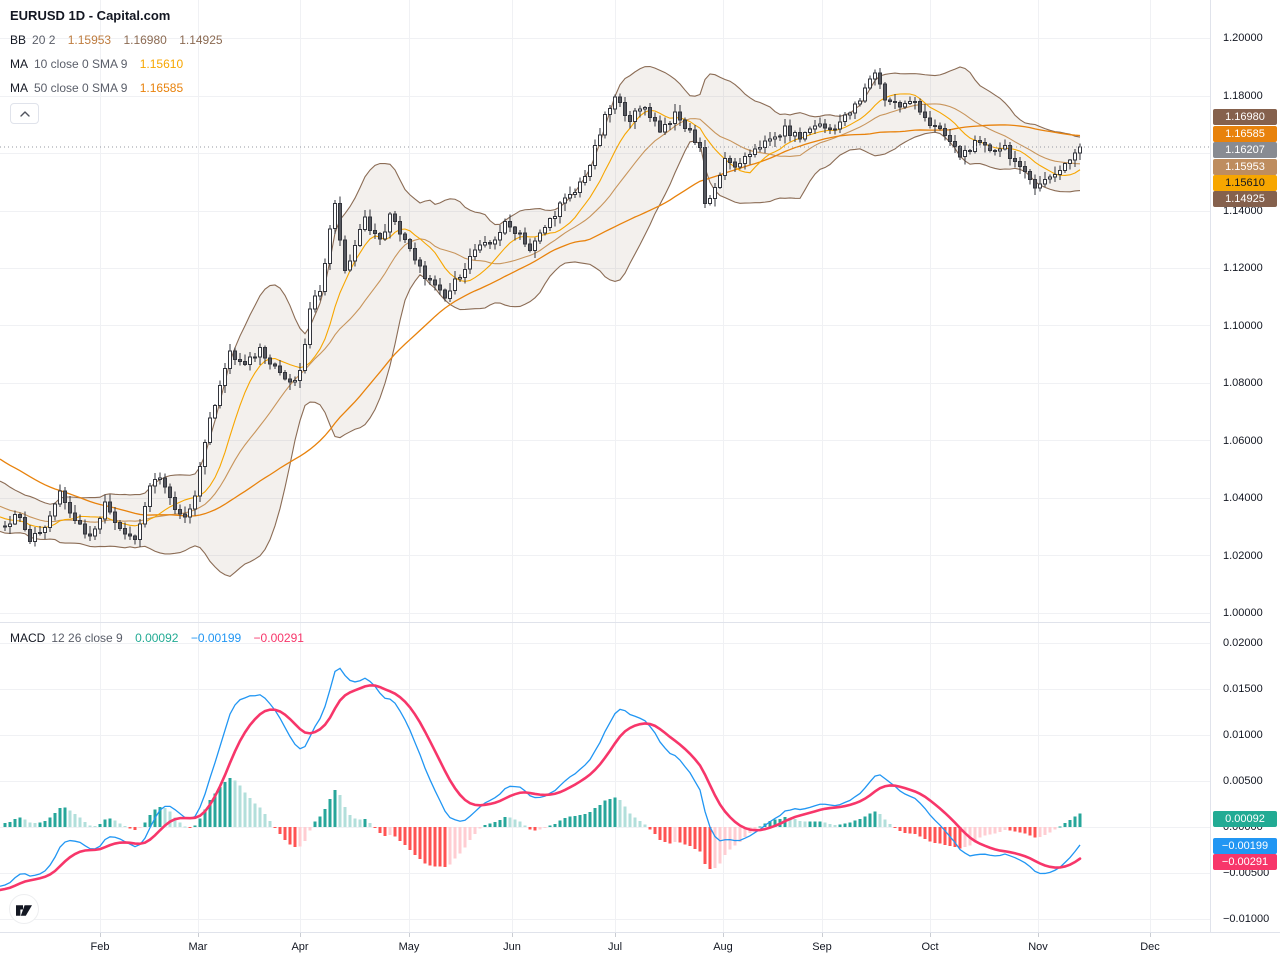 This screenshot has height=960, width=1280. I want to click on macd-hist-value: 0.00092, so click(157, 638).